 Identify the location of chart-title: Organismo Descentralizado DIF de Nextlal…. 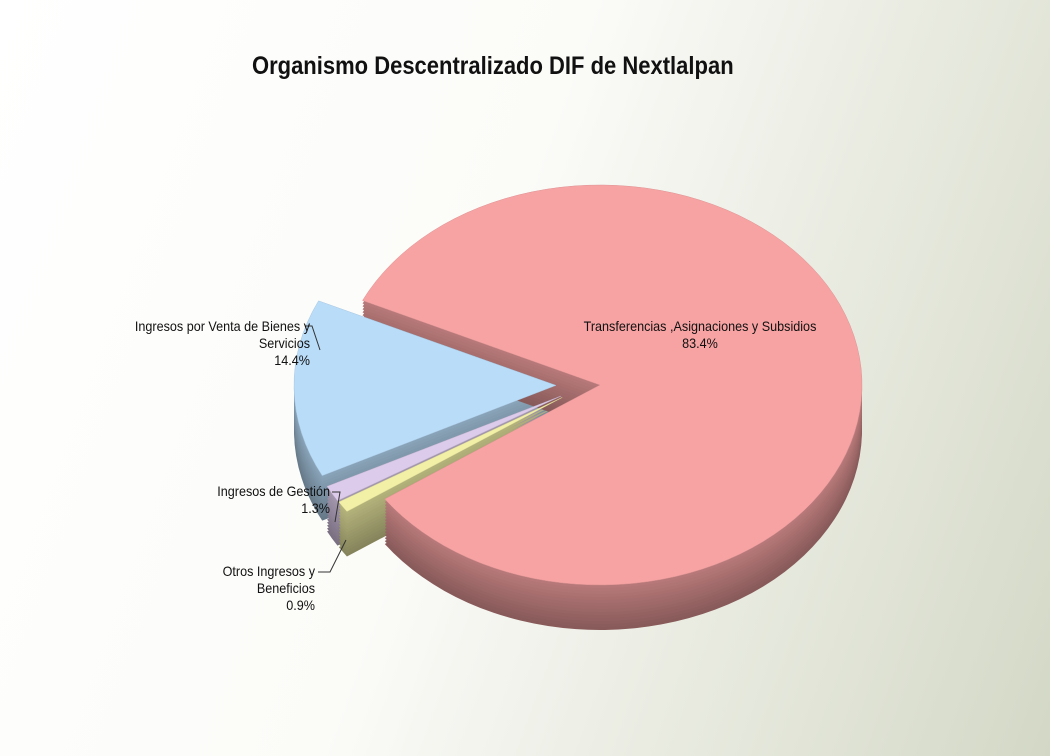
(492, 66).